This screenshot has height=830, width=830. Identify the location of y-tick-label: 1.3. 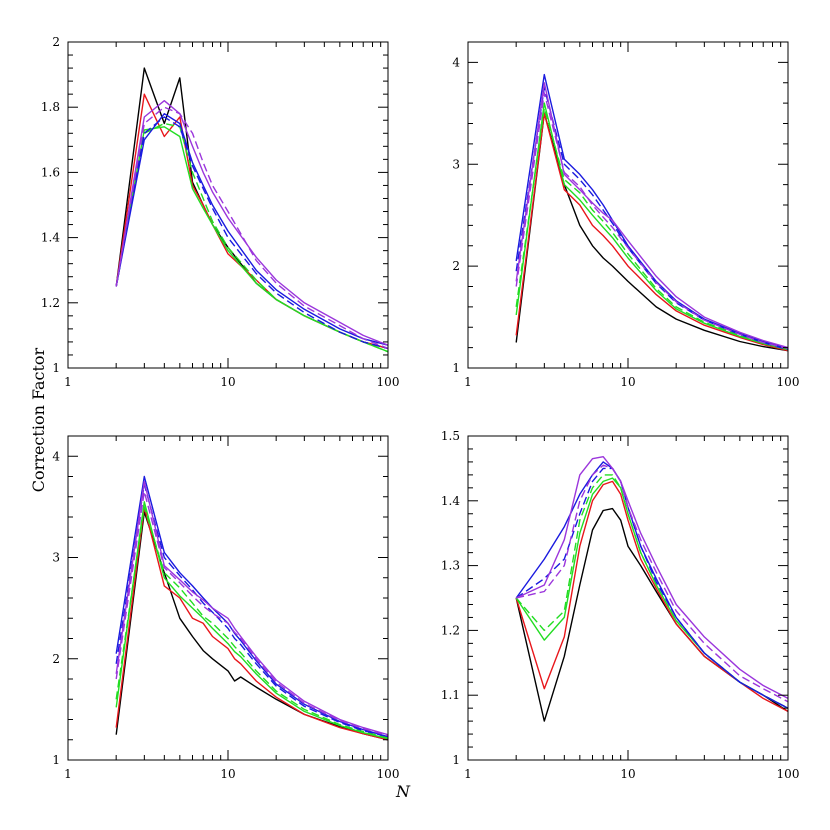
(450, 566).